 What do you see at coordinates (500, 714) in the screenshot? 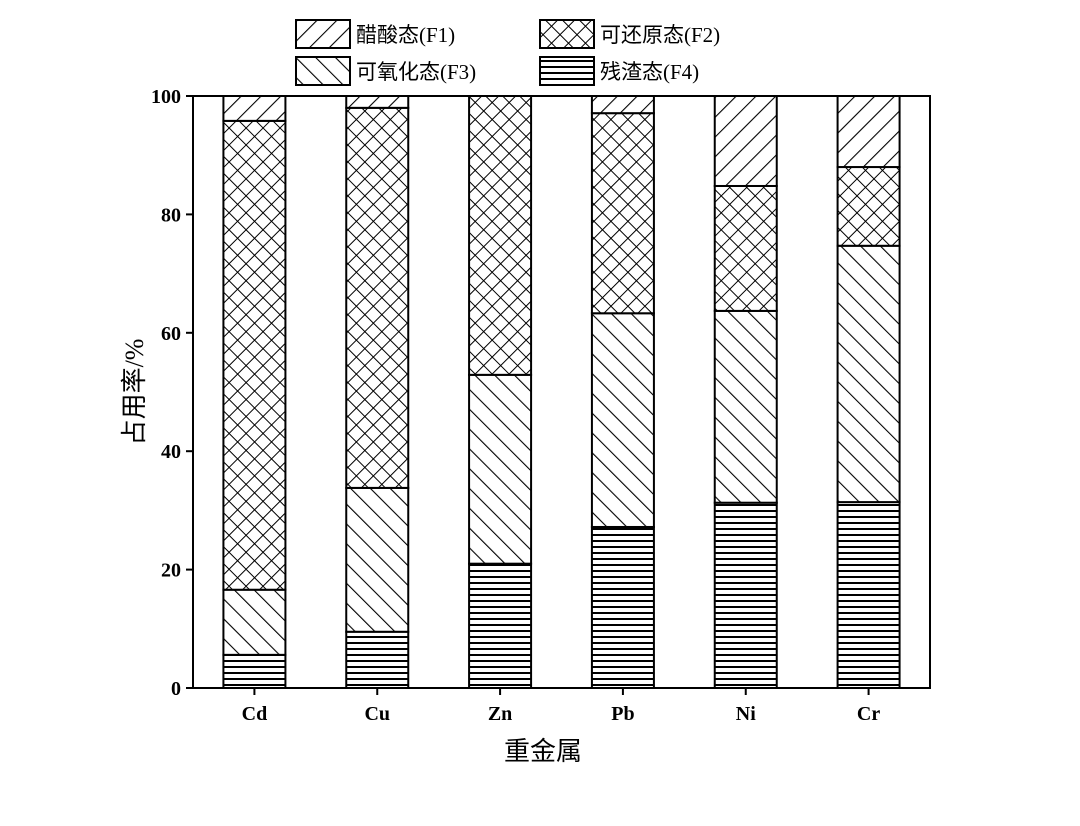
I see `x-tick-label: Zn` at bounding box center [500, 714].